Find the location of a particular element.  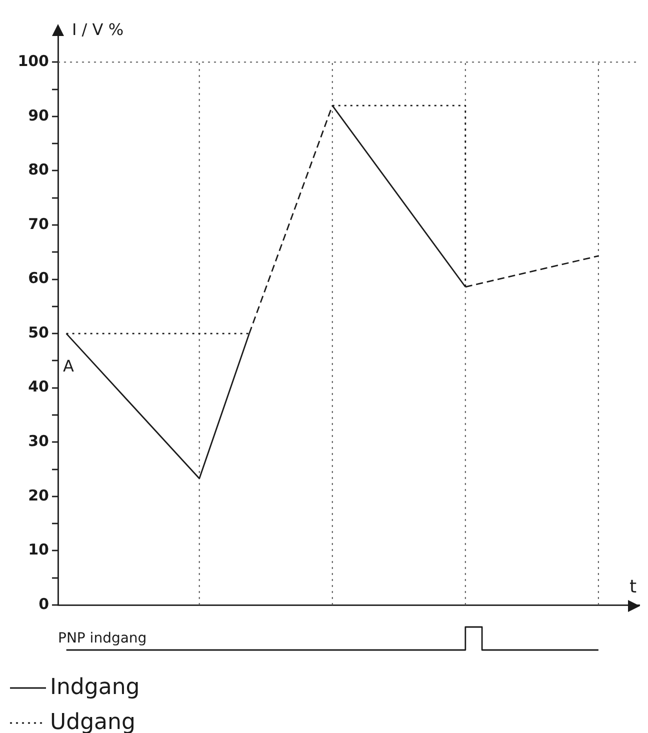

y-tick-label: 40 is located at coordinates (38, 387).